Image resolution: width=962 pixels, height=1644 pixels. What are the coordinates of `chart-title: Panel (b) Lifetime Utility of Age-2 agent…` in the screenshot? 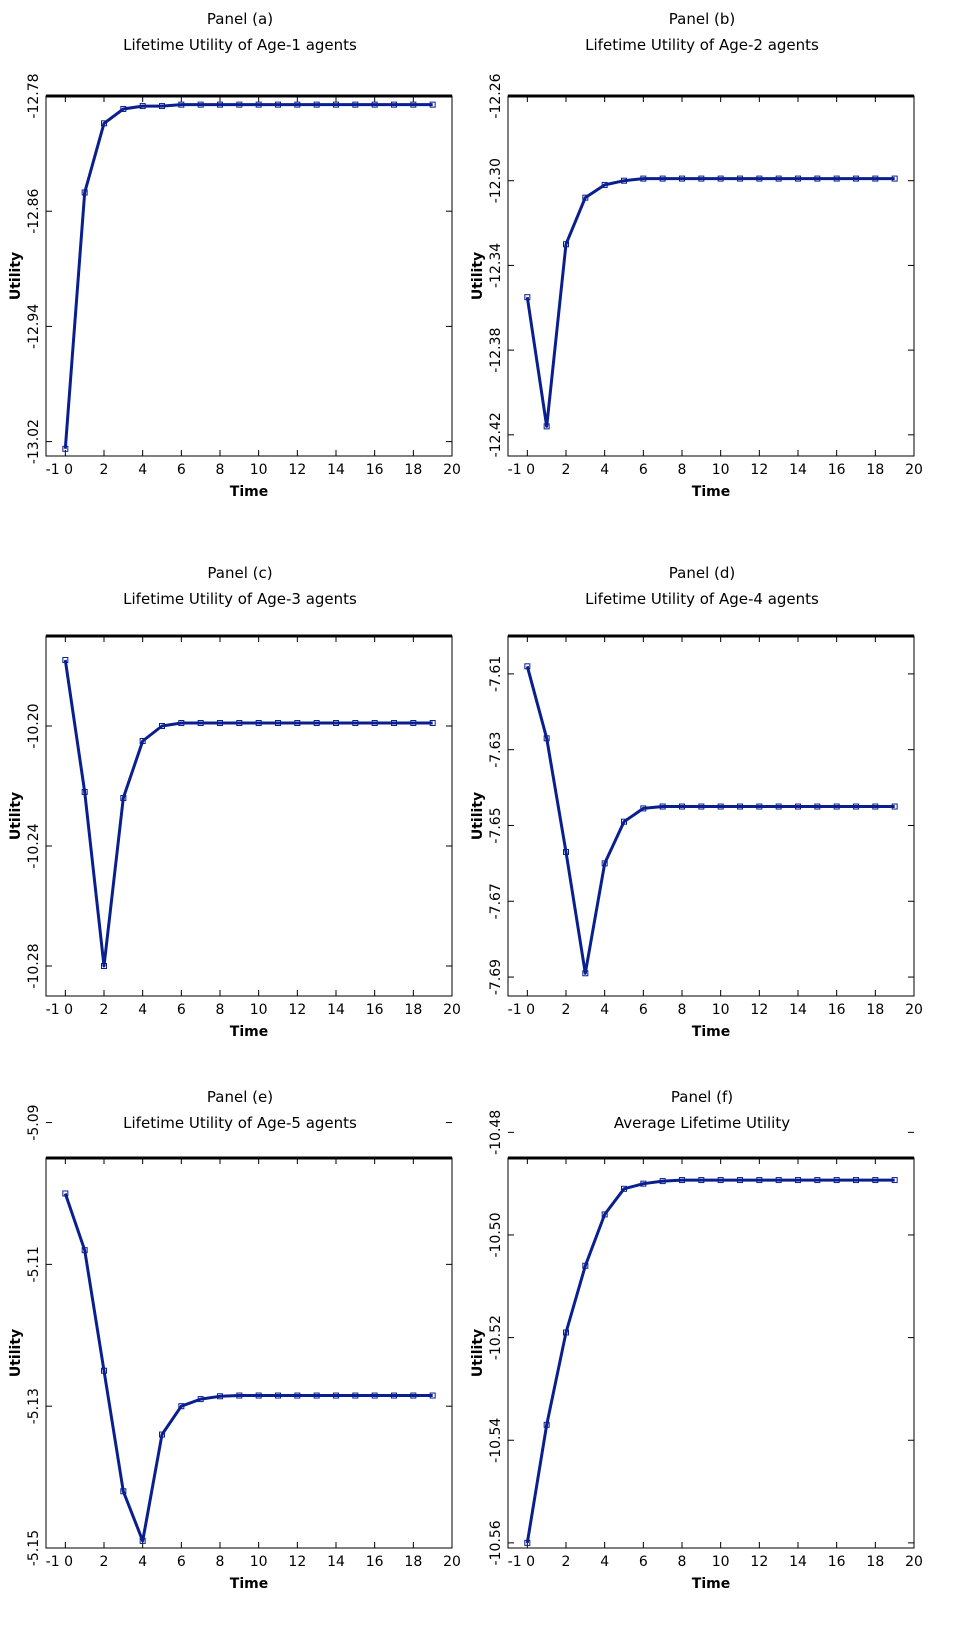 It's located at (702, 32).